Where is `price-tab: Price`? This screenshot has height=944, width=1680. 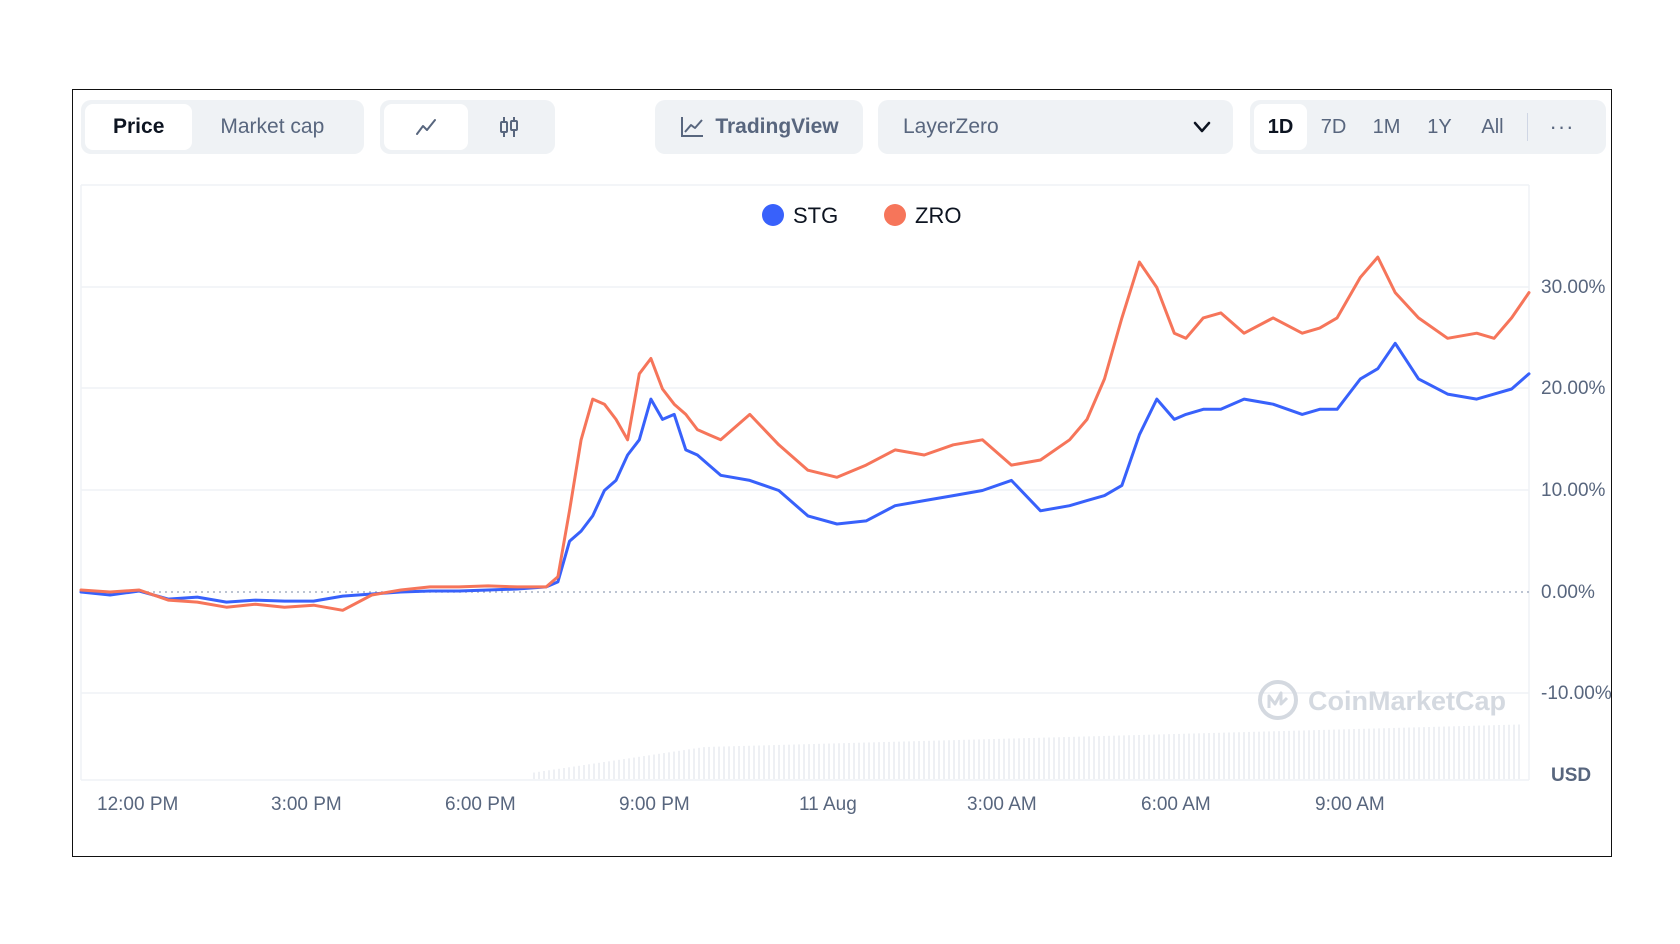 price-tab: Price is located at coordinates (139, 127).